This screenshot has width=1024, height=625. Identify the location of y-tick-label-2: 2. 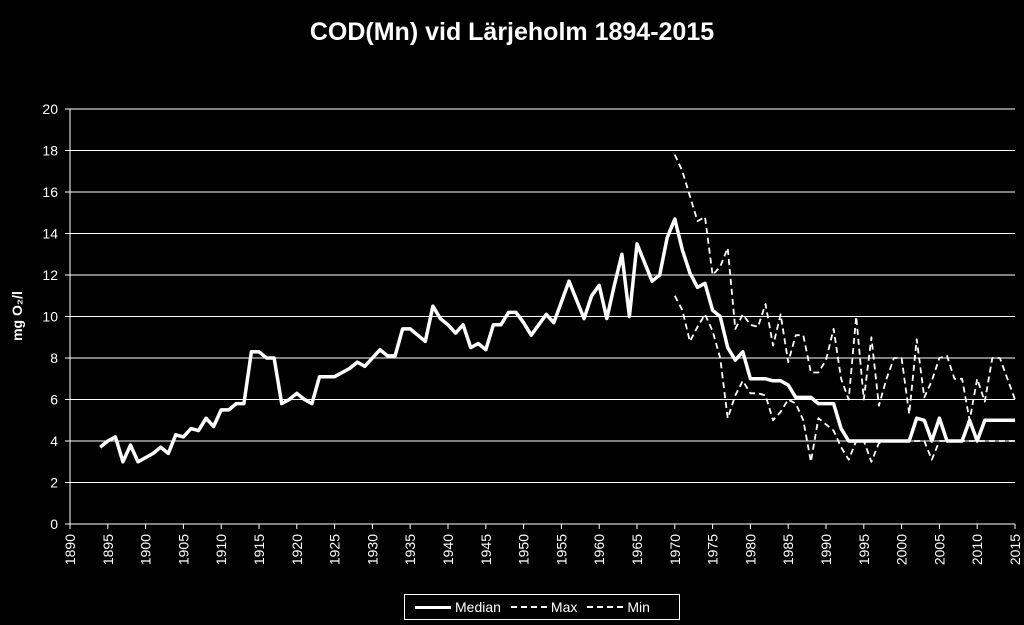
(54, 483).